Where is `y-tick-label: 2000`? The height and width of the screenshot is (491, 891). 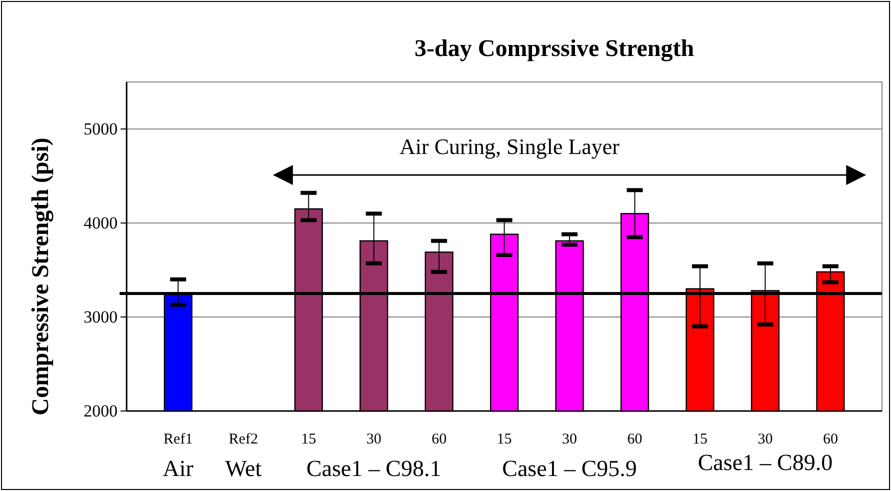 y-tick-label: 2000 is located at coordinates (101, 410).